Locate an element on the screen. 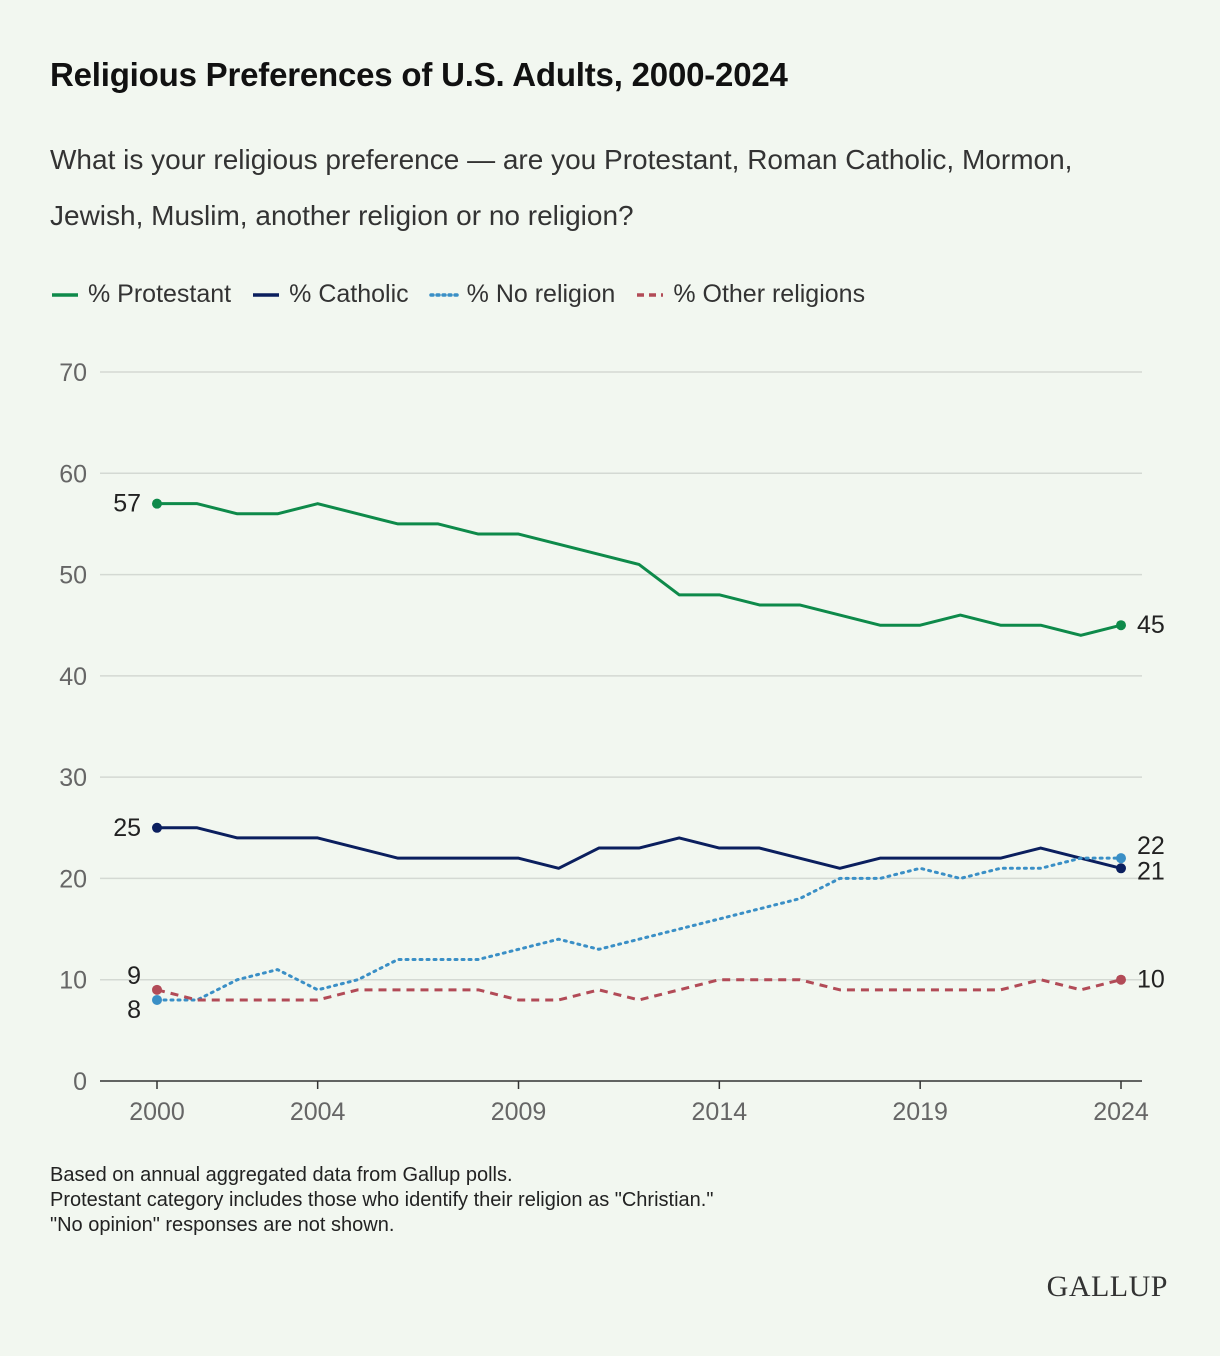 This screenshot has height=1356, width=1220. start-point-catholic is located at coordinates (157, 827).